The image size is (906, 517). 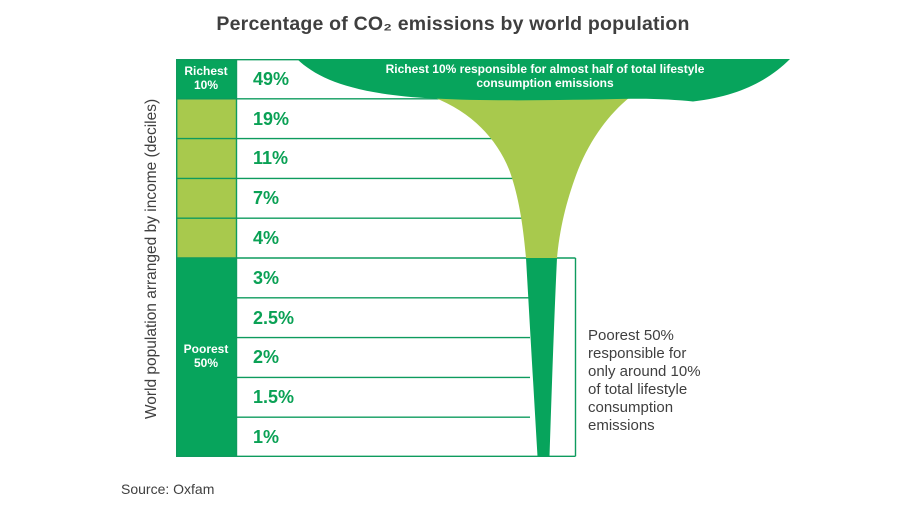 I want to click on poorest-deciles-cell, so click(x=206, y=357).